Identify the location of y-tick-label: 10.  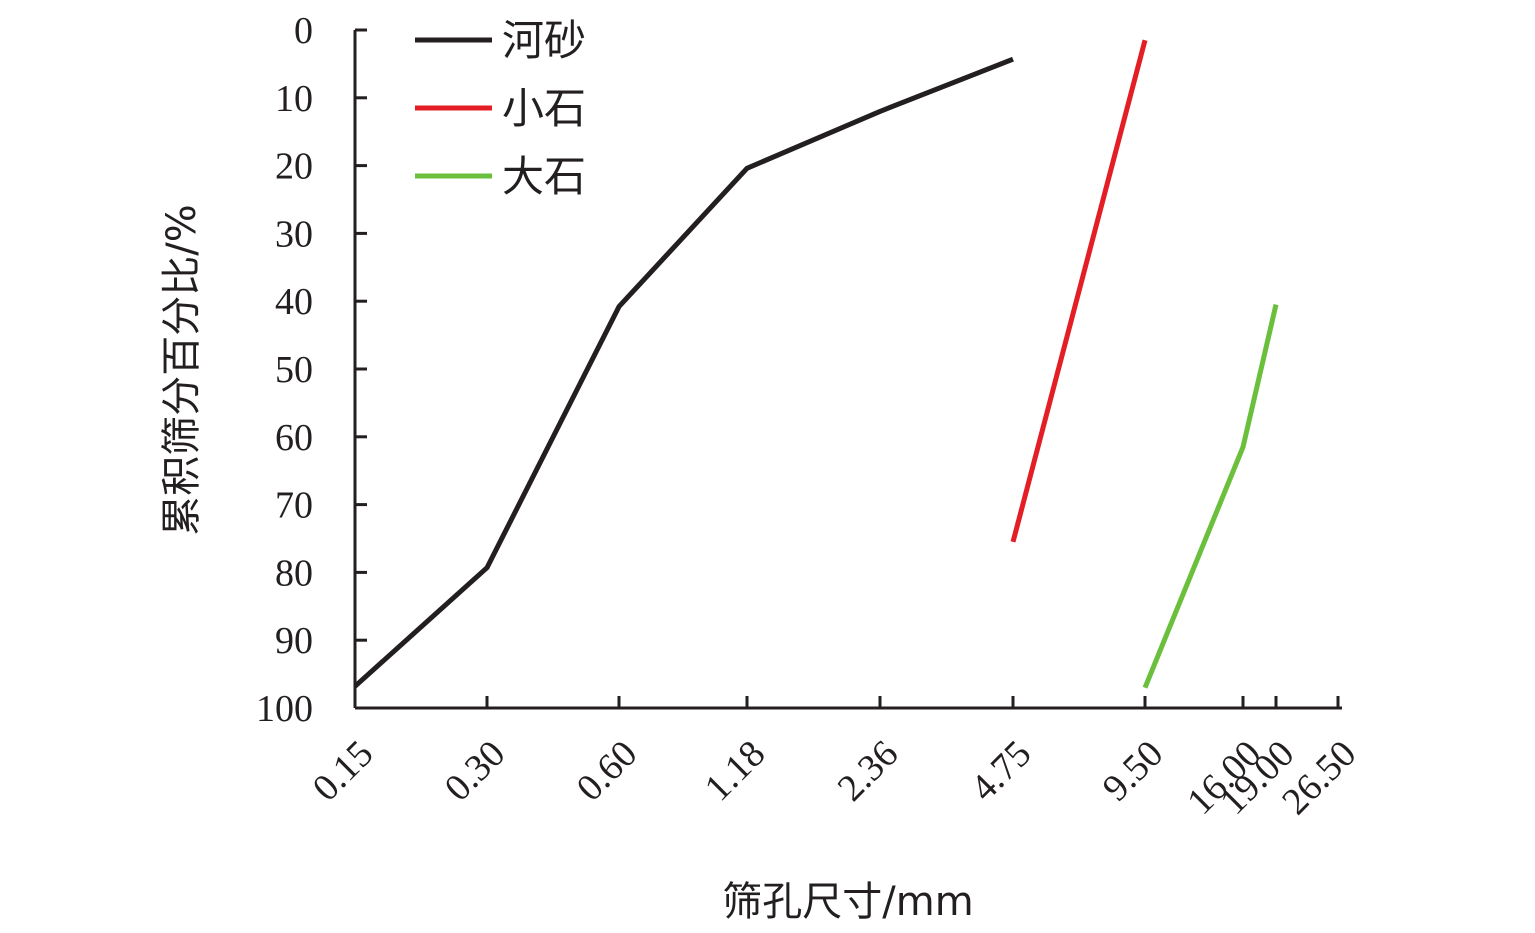
(294, 99).